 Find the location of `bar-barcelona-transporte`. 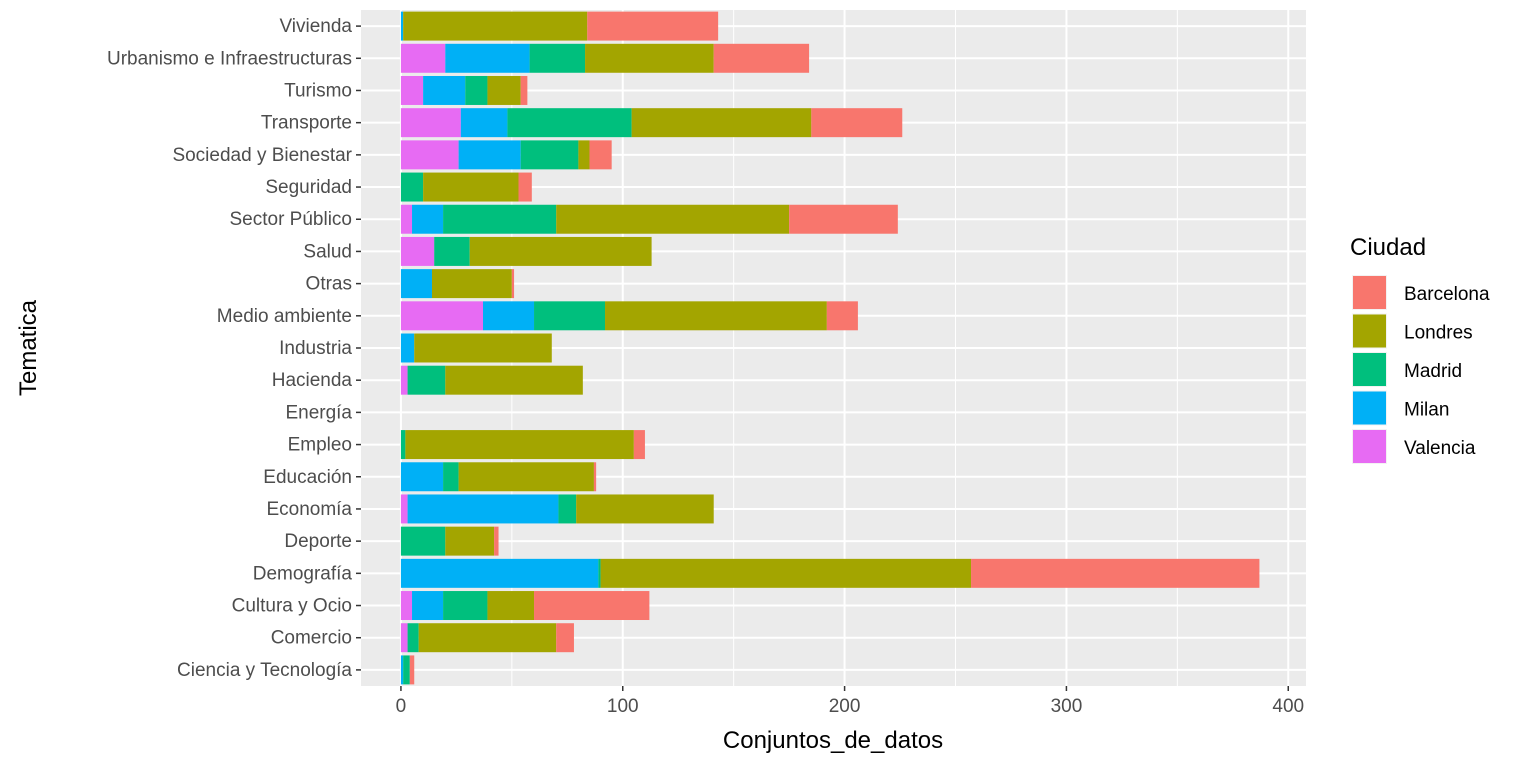

bar-barcelona-transporte is located at coordinates (857, 123).